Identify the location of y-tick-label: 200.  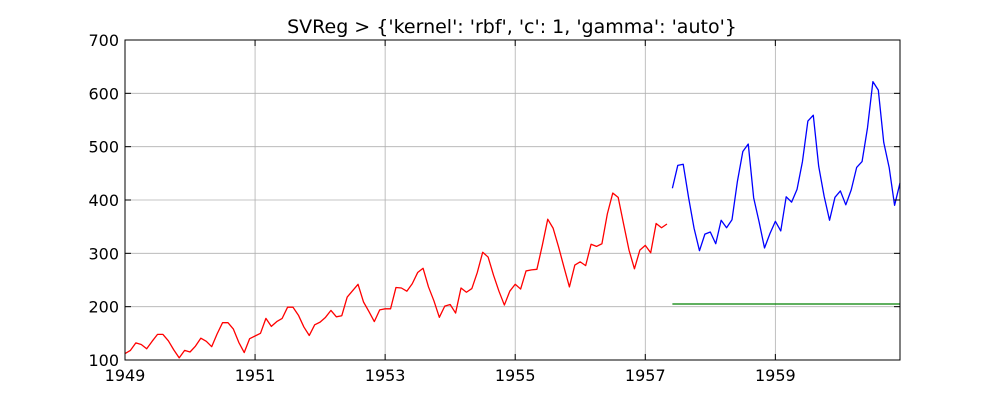
(103, 307).